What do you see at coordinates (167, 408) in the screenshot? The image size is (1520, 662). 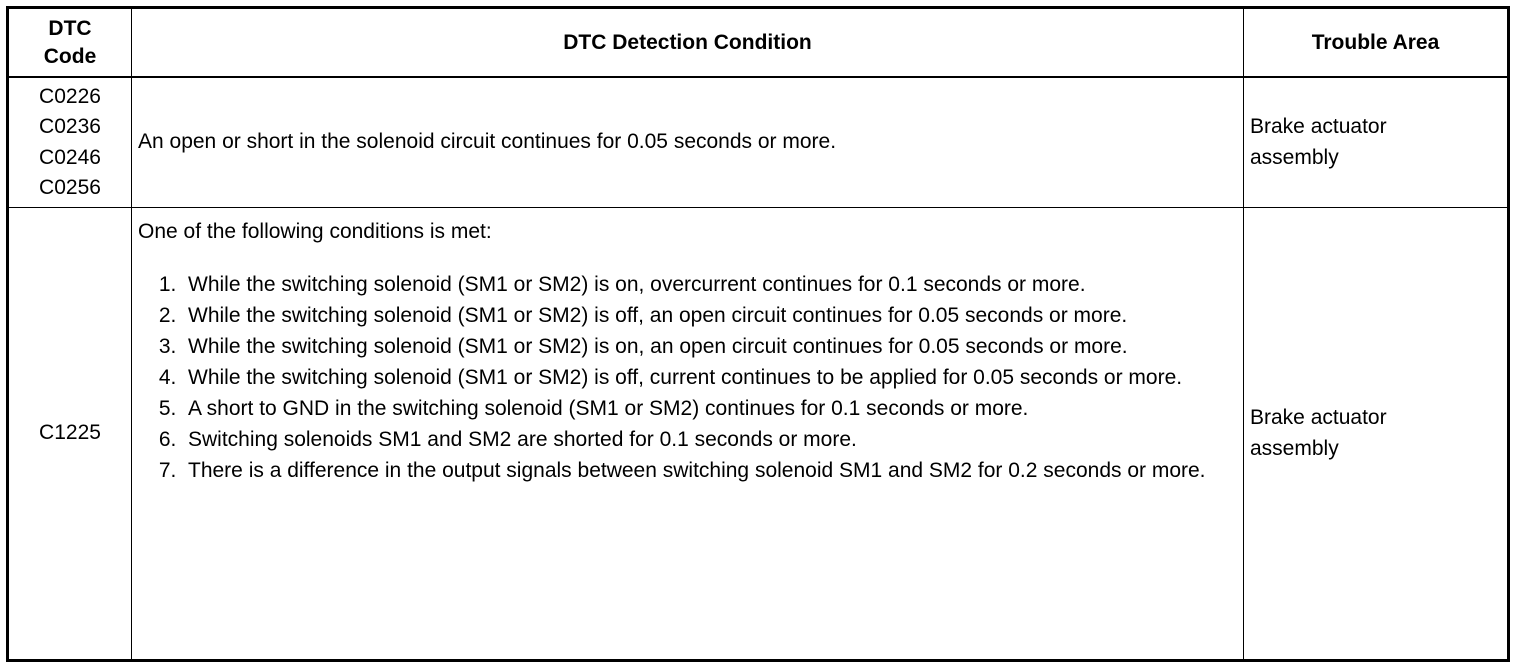 I see `list-item-number: 5.` at bounding box center [167, 408].